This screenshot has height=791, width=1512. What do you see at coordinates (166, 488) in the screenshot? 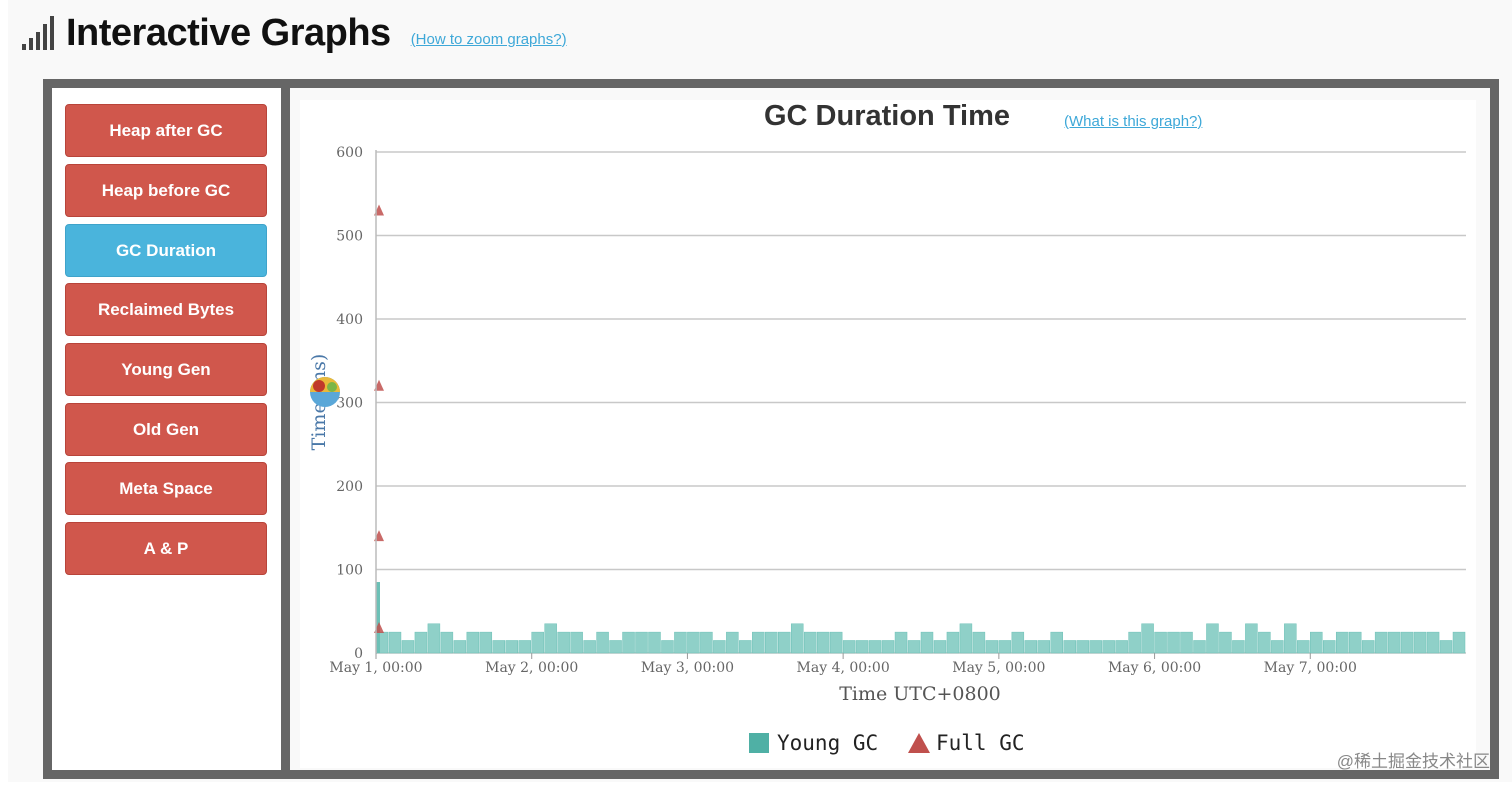
I see `nav-meta-space-button: Meta Space` at bounding box center [166, 488].